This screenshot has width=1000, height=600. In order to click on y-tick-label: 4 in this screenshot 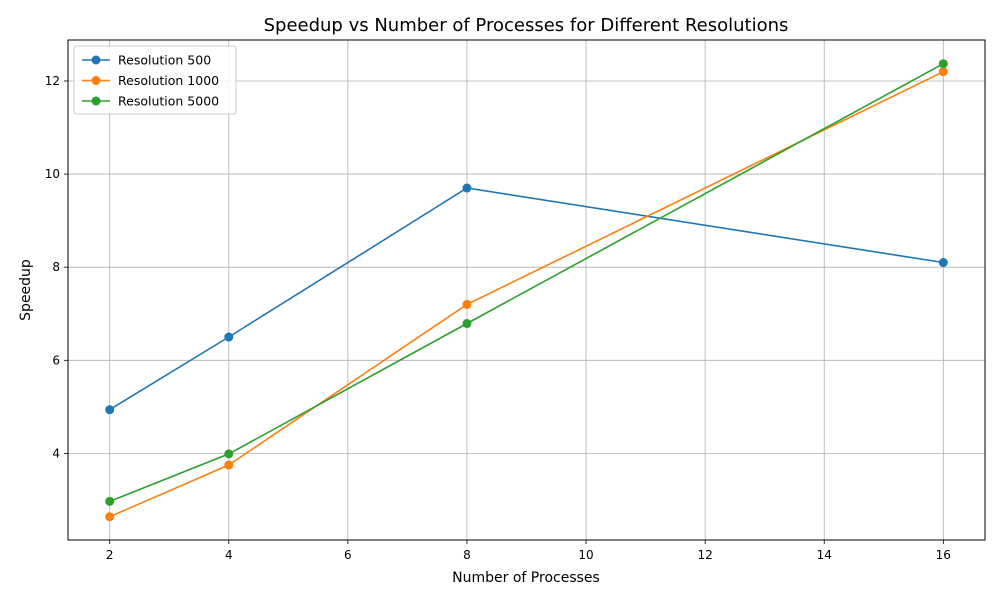, I will do `click(56, 453)`.